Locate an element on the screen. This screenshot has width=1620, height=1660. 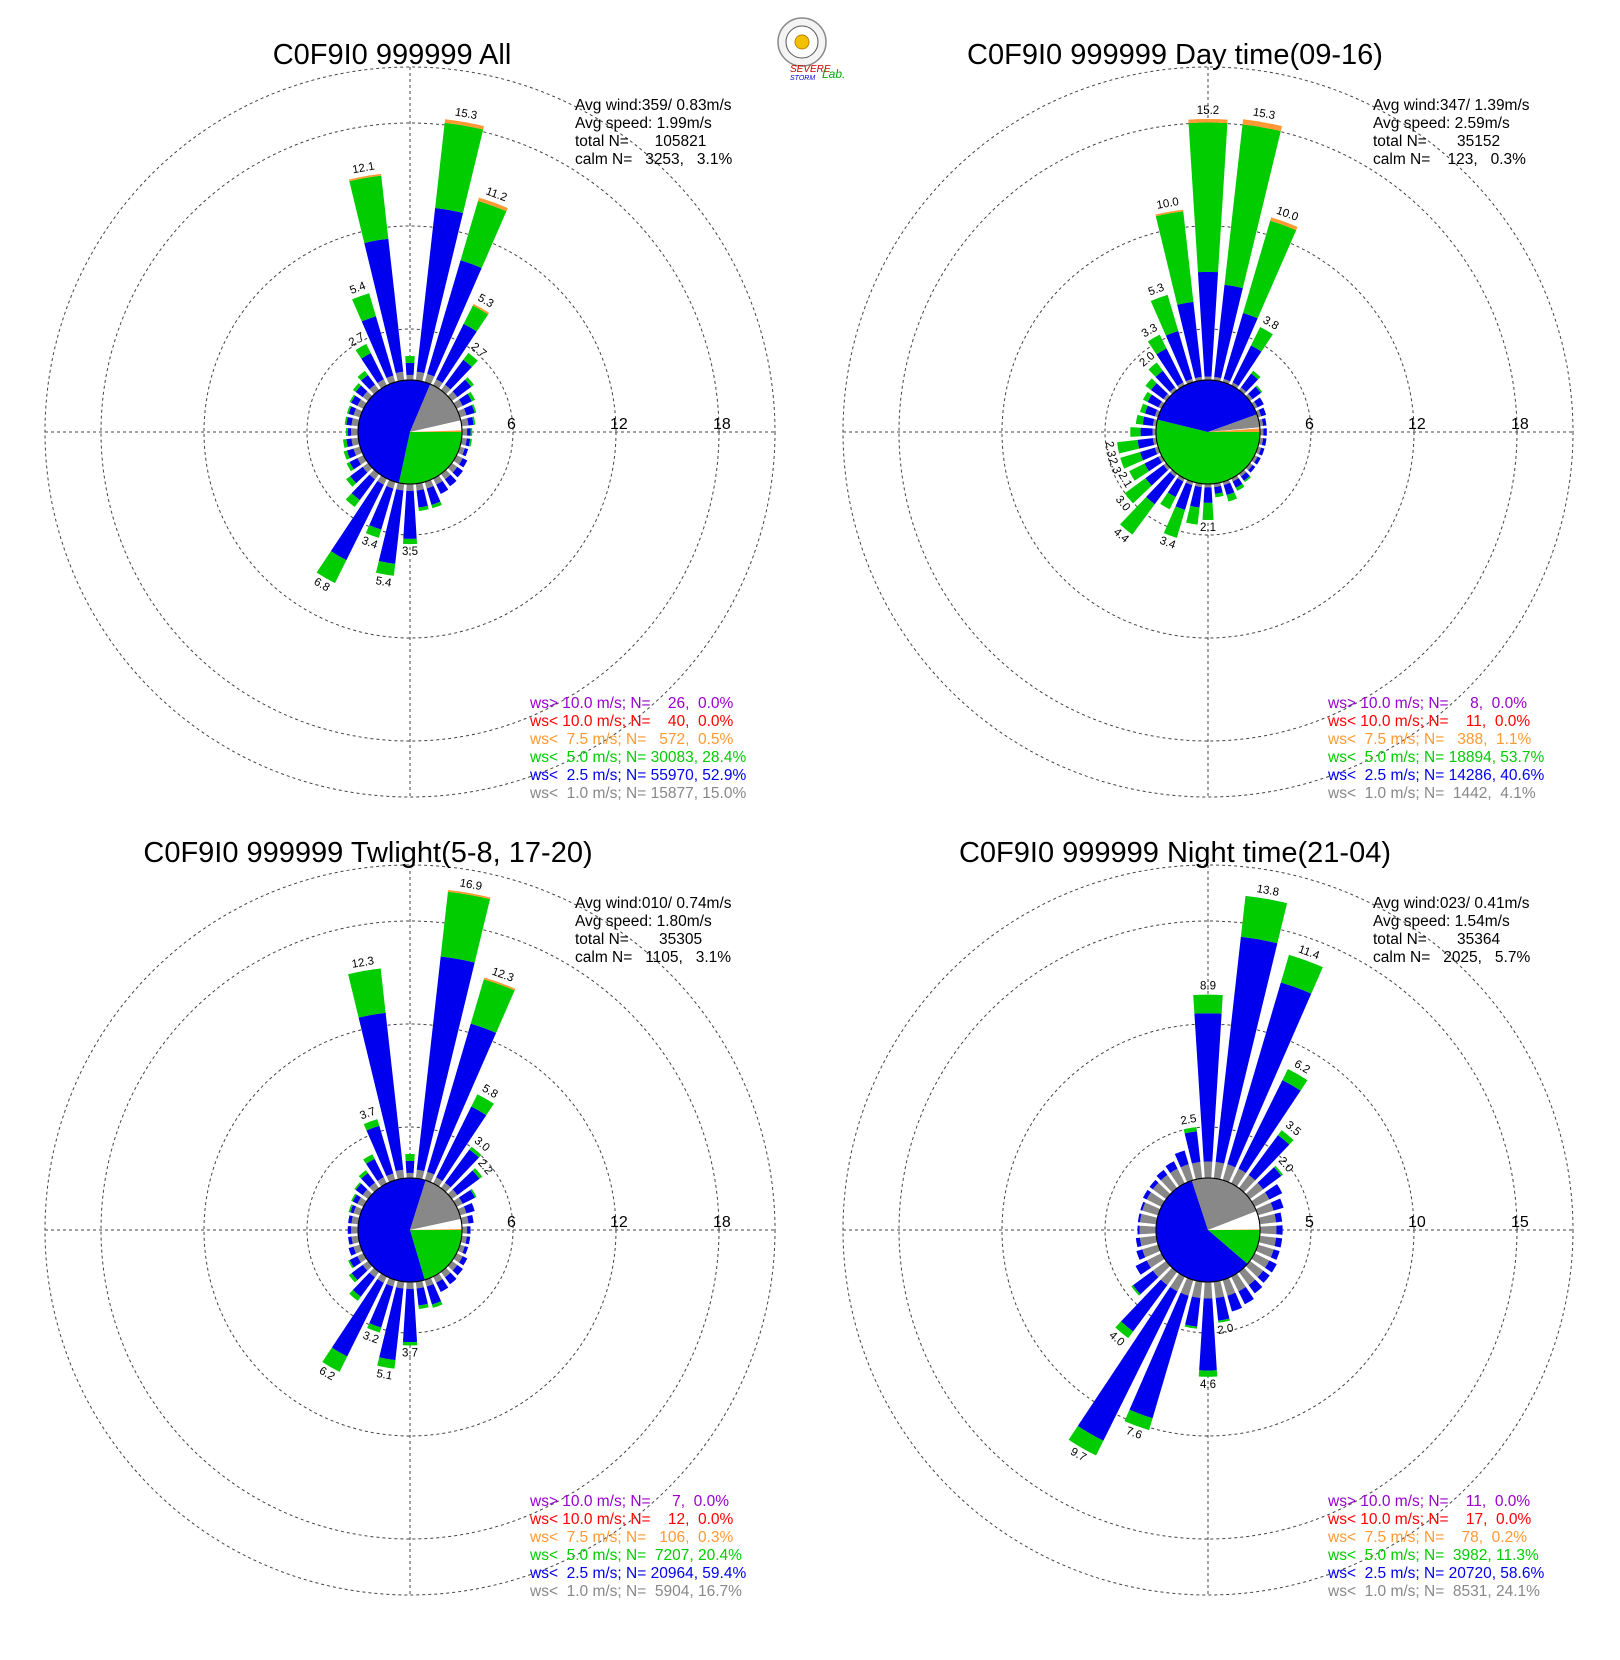
pie-slice-green is located at coordinates (430, 458).